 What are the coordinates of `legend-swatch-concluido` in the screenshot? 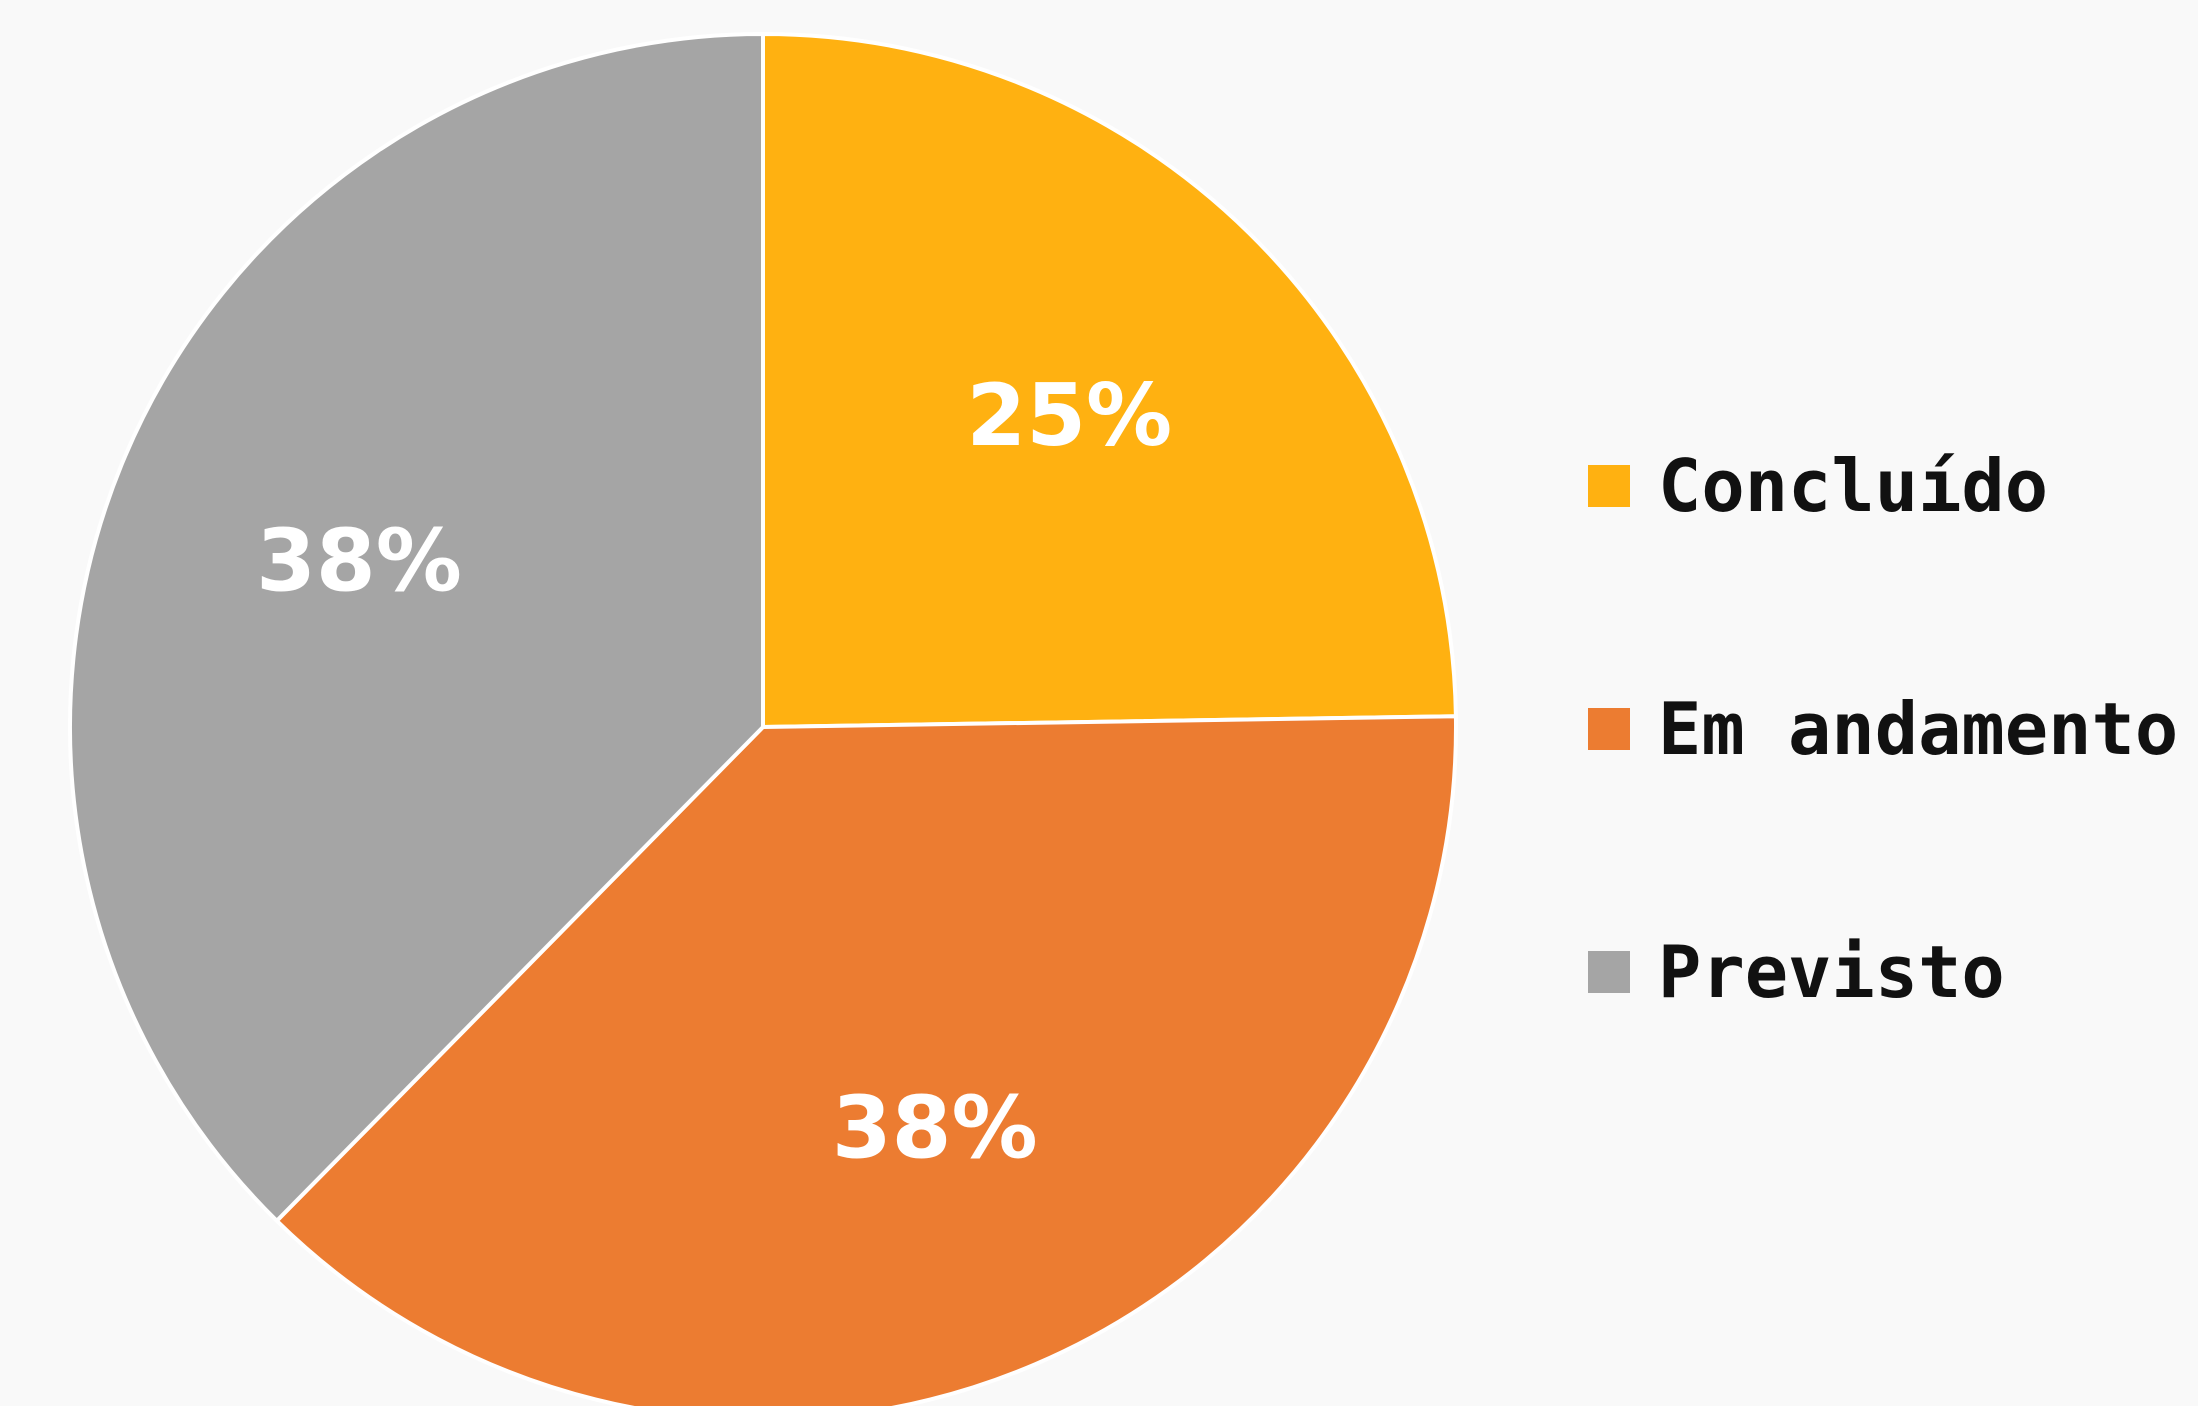 It's located at (1609, 486).